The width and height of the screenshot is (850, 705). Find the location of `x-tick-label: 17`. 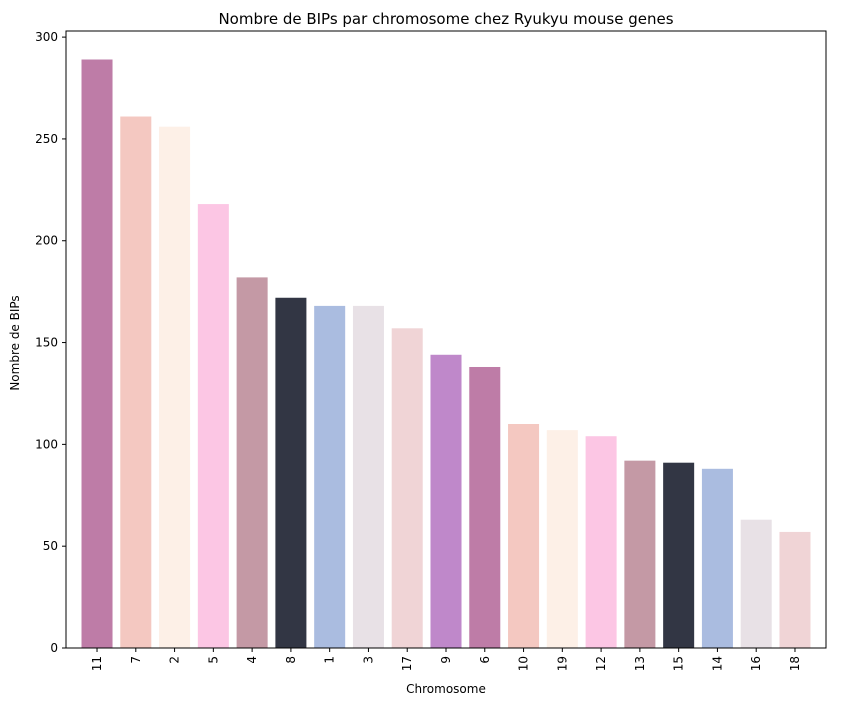

x-tick-label: 17 is located at coordinates (407, 663).